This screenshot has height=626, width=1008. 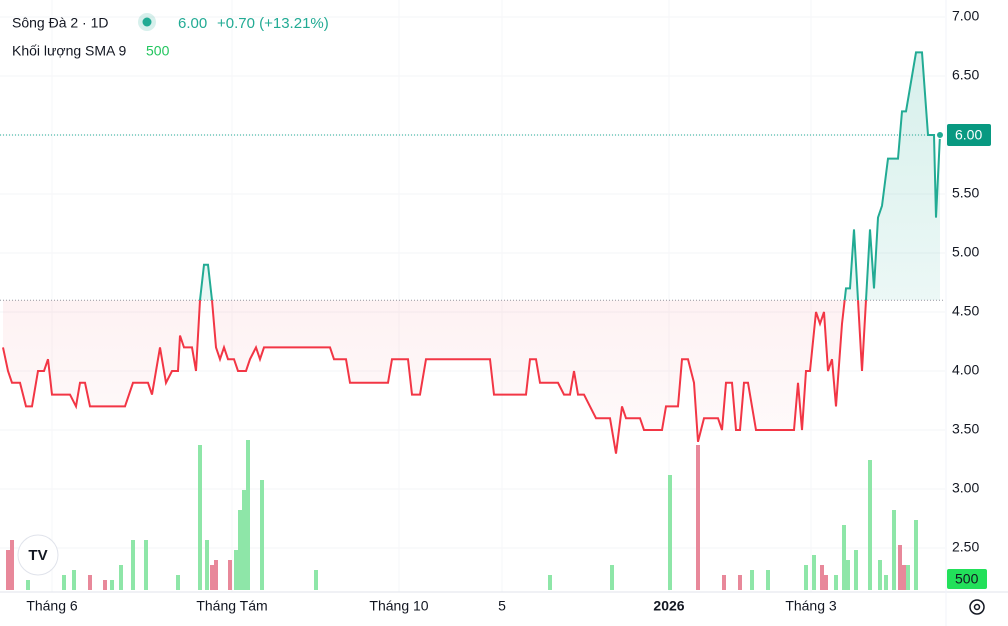 I want to click on last-price-label: 6.00, so click(x=968, y=135).